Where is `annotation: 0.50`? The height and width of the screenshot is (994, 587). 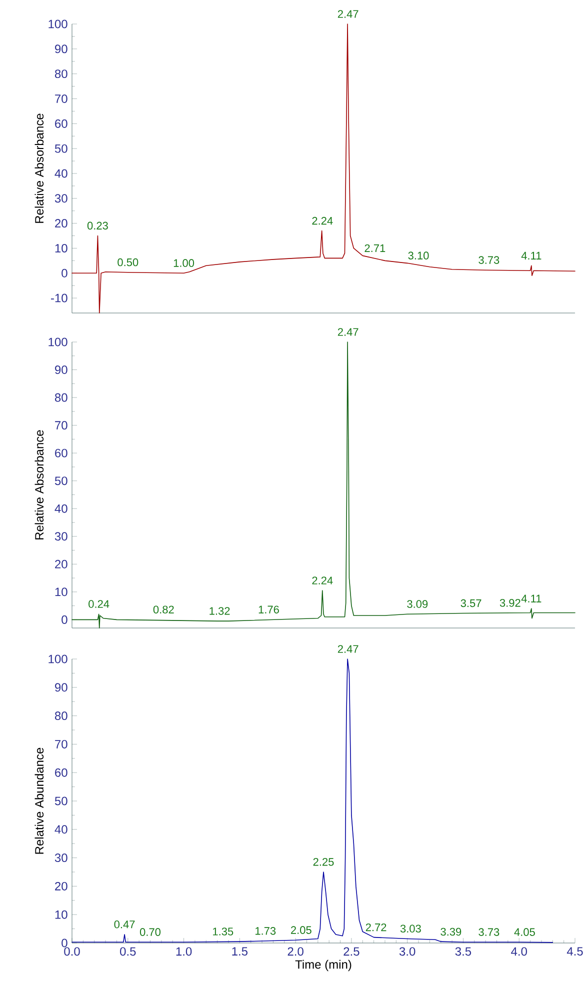
annotation: 0.50 is located at coordinates (128, 262).